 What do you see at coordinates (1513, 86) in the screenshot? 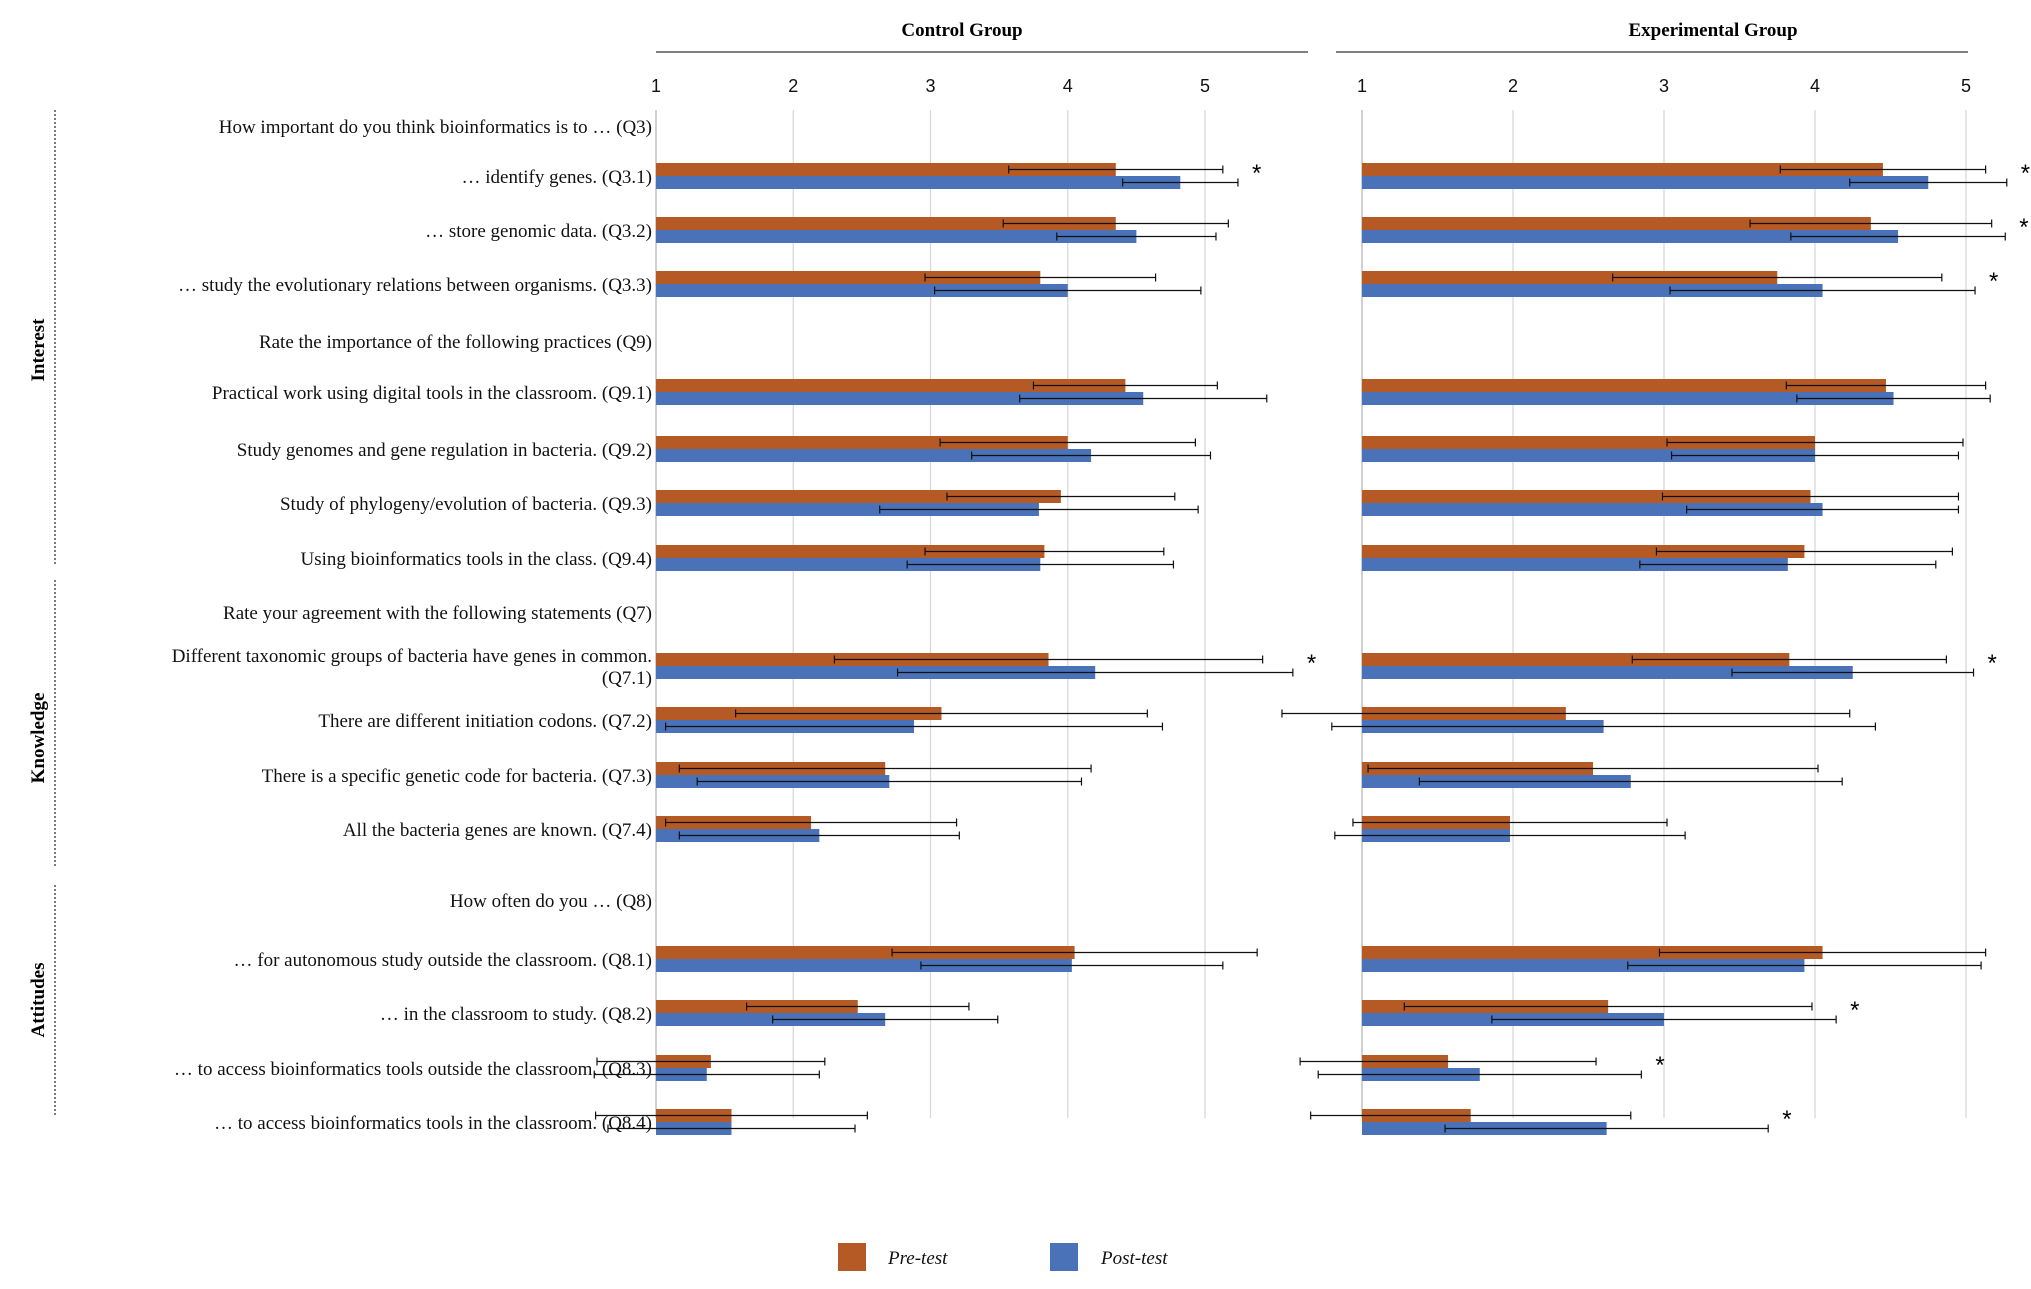
I see `x-tick-label-experimental-2: 2` at bounding box center [1513, 86].